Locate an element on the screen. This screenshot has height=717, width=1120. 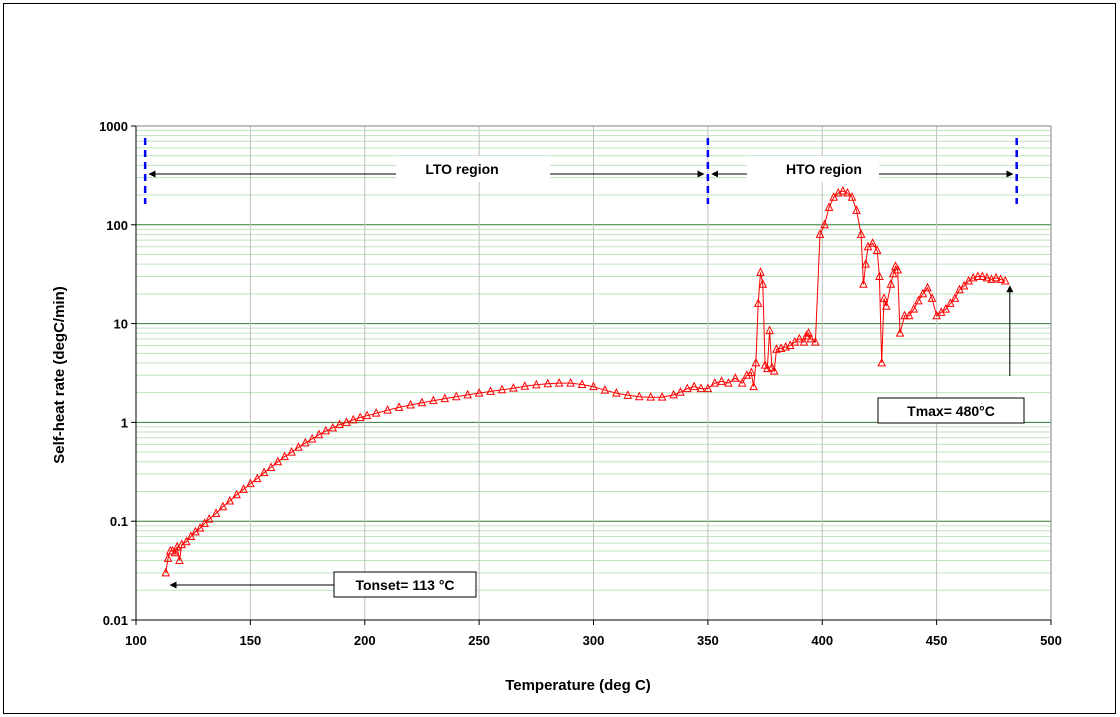
x-tick-labels: 100 150 200 250 300 350 400 450 500 is located at coordinates (593, 634).